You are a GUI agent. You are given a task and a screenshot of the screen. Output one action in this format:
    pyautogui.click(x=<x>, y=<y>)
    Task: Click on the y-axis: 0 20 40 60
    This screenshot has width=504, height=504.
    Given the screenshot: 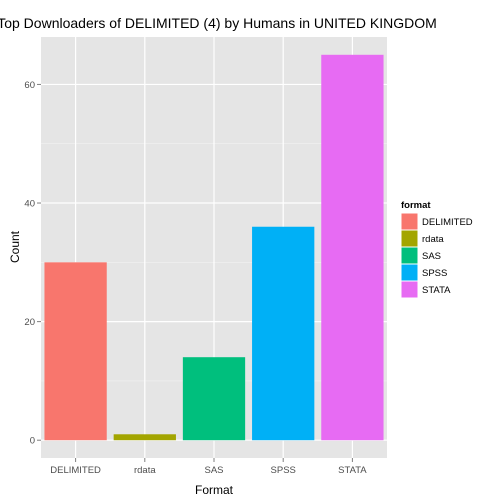 What is the action you would take?
    pyautogui.click(x=32, y=263)
    